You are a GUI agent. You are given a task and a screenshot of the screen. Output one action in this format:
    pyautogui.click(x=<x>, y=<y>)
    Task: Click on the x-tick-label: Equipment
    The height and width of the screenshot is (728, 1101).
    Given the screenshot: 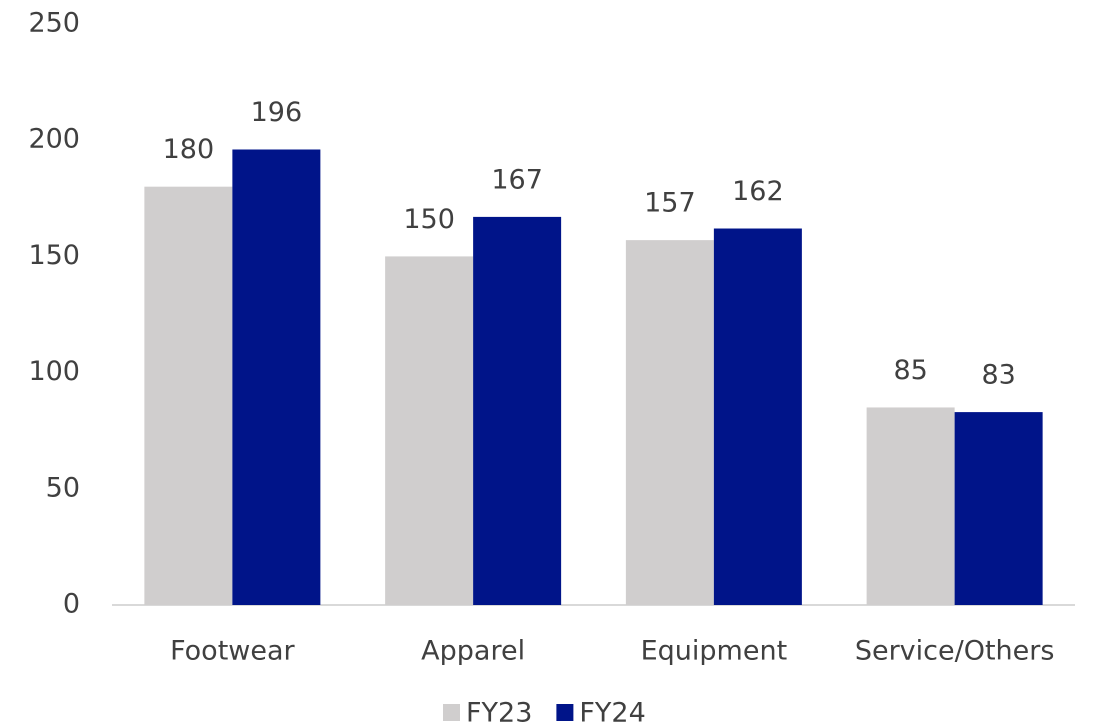 What is the action you would take?
    pyautogui.click(x=714, y=651)
    